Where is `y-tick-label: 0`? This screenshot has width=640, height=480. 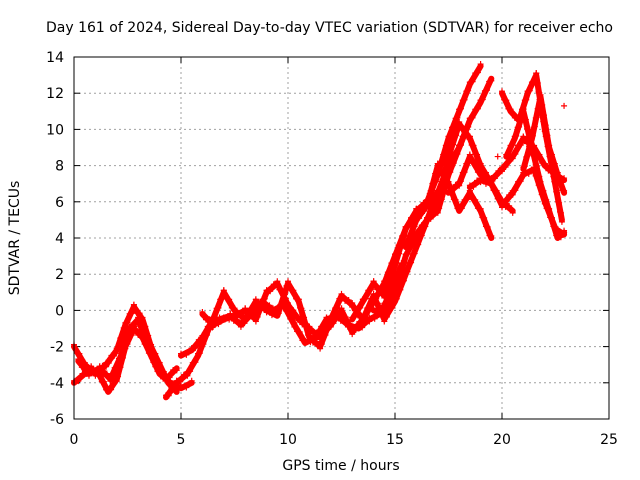 y-tick-label: 0 is located at coordinates (59, 311).